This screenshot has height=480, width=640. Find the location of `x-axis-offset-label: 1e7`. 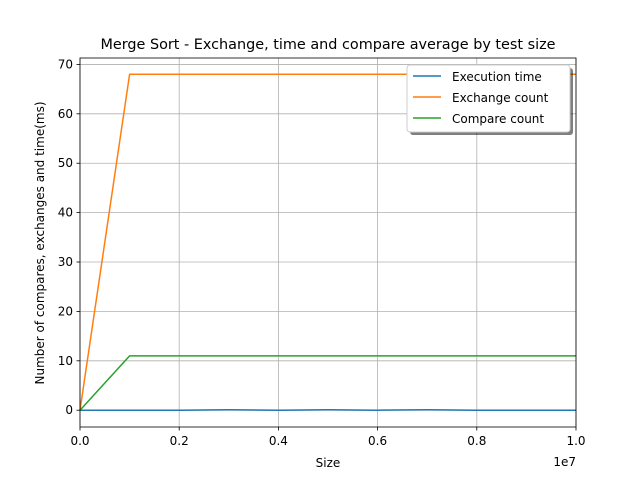

x-axis-offset-label: 1e7 is located at coordinates (564, 462).